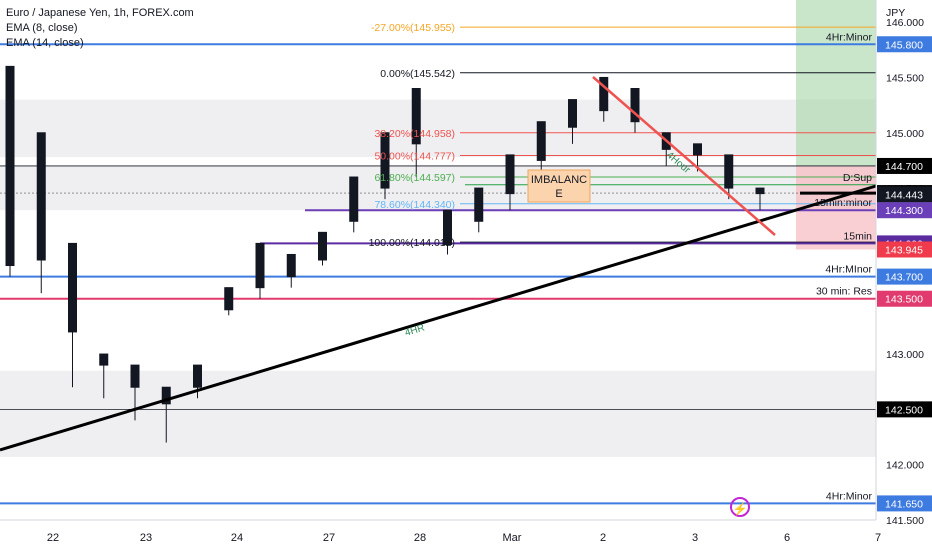 This screenshot has height=555, width=932. I want to click on level-label-2: 30 min: Res, so click(844, 292).